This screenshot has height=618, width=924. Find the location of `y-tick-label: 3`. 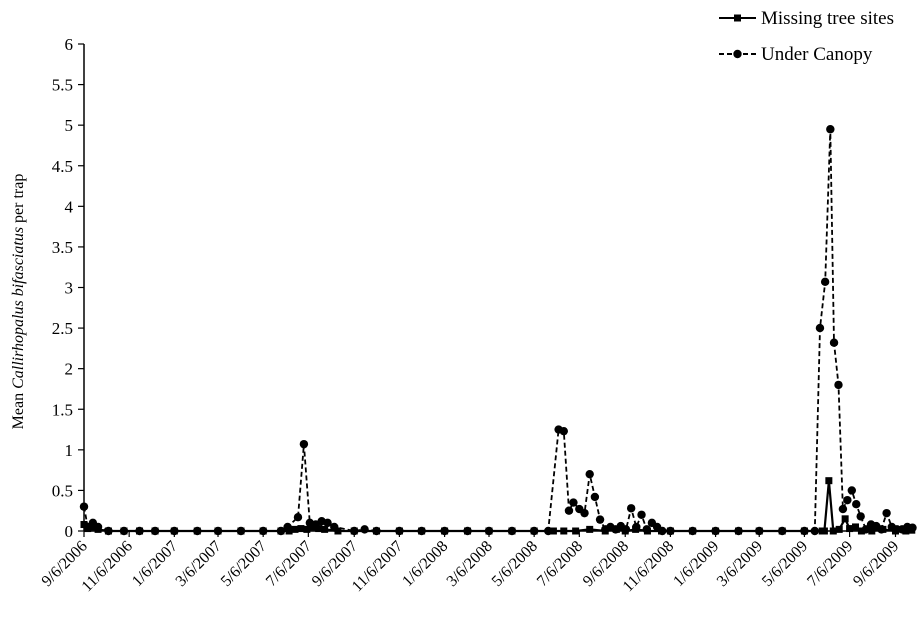

y-tick-label: 3 is located at coordinates (69, 288).